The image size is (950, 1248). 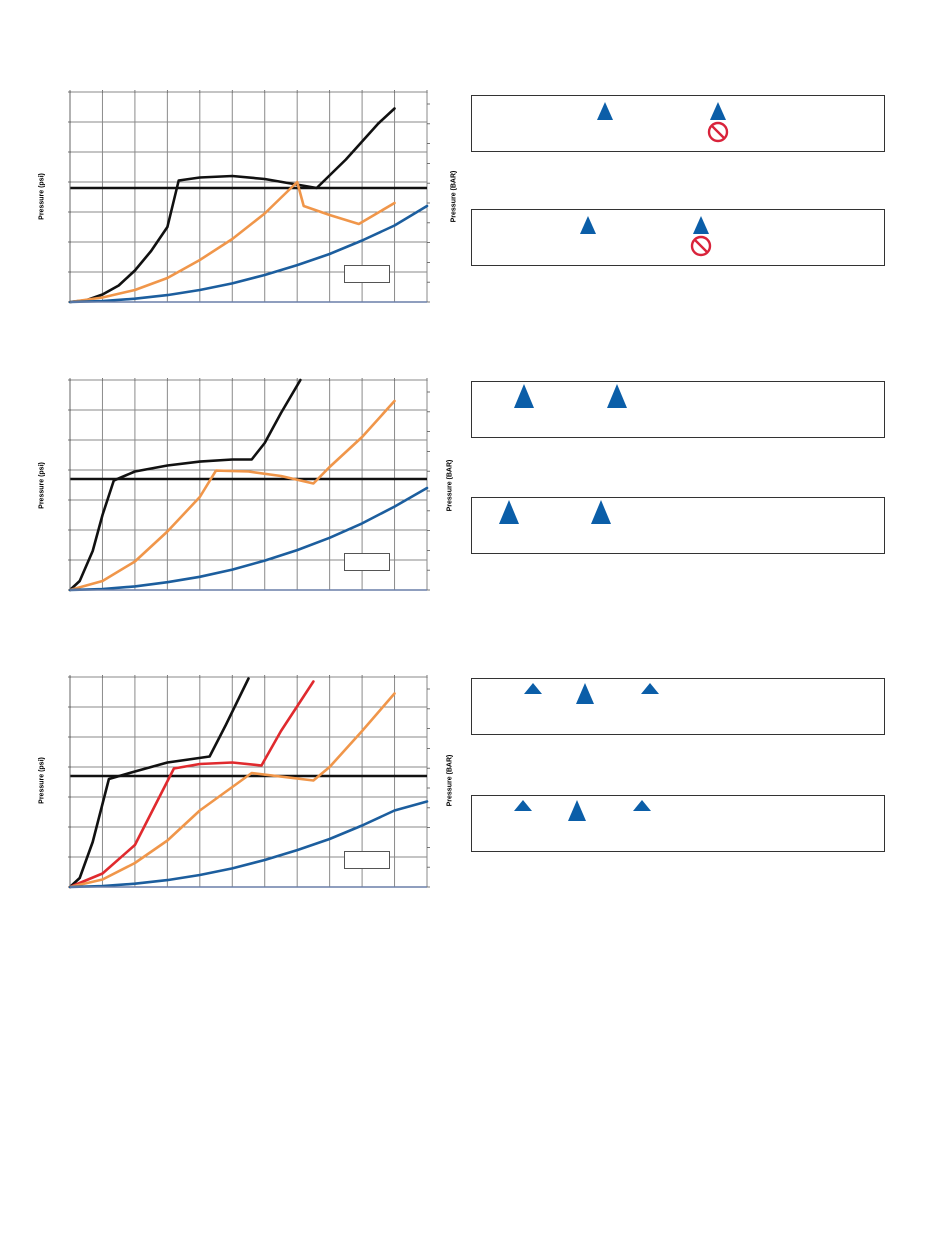 What do you see at coordinates (42, 780) in the screenshot?
I see `chart-3-ylabel-left: Pressure (psi)` at bounding box center [42, 780].